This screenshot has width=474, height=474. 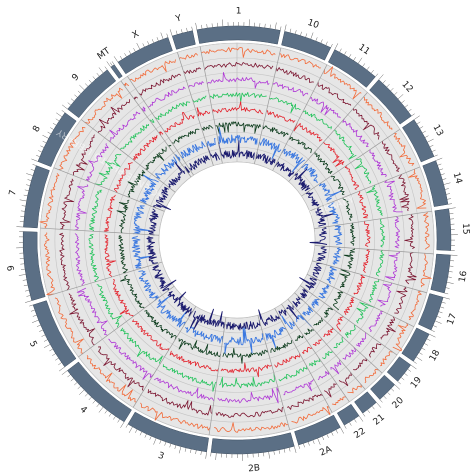 What do you see at coordinates (13, 193) in the screenshot?
I see `chrom-label-7: 7` at bounding box center [13, 193].